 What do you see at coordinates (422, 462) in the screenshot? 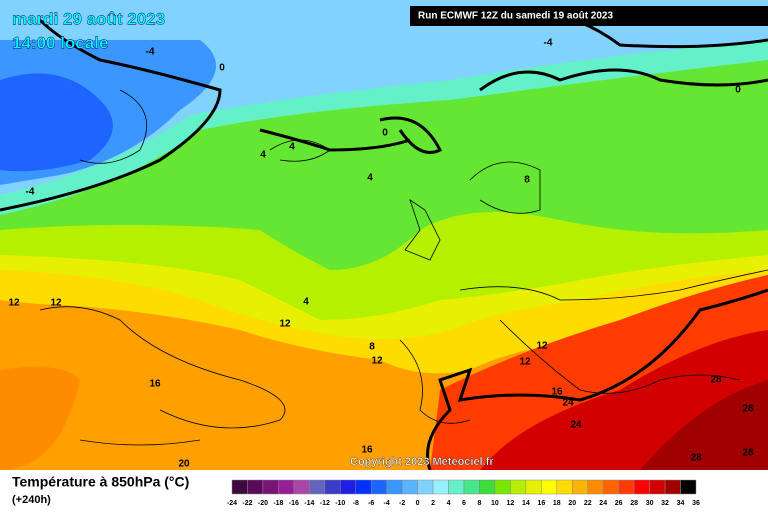
I see `copyright: Copyright 2023 Meteociel.fr` at bounding box center [422, 462].